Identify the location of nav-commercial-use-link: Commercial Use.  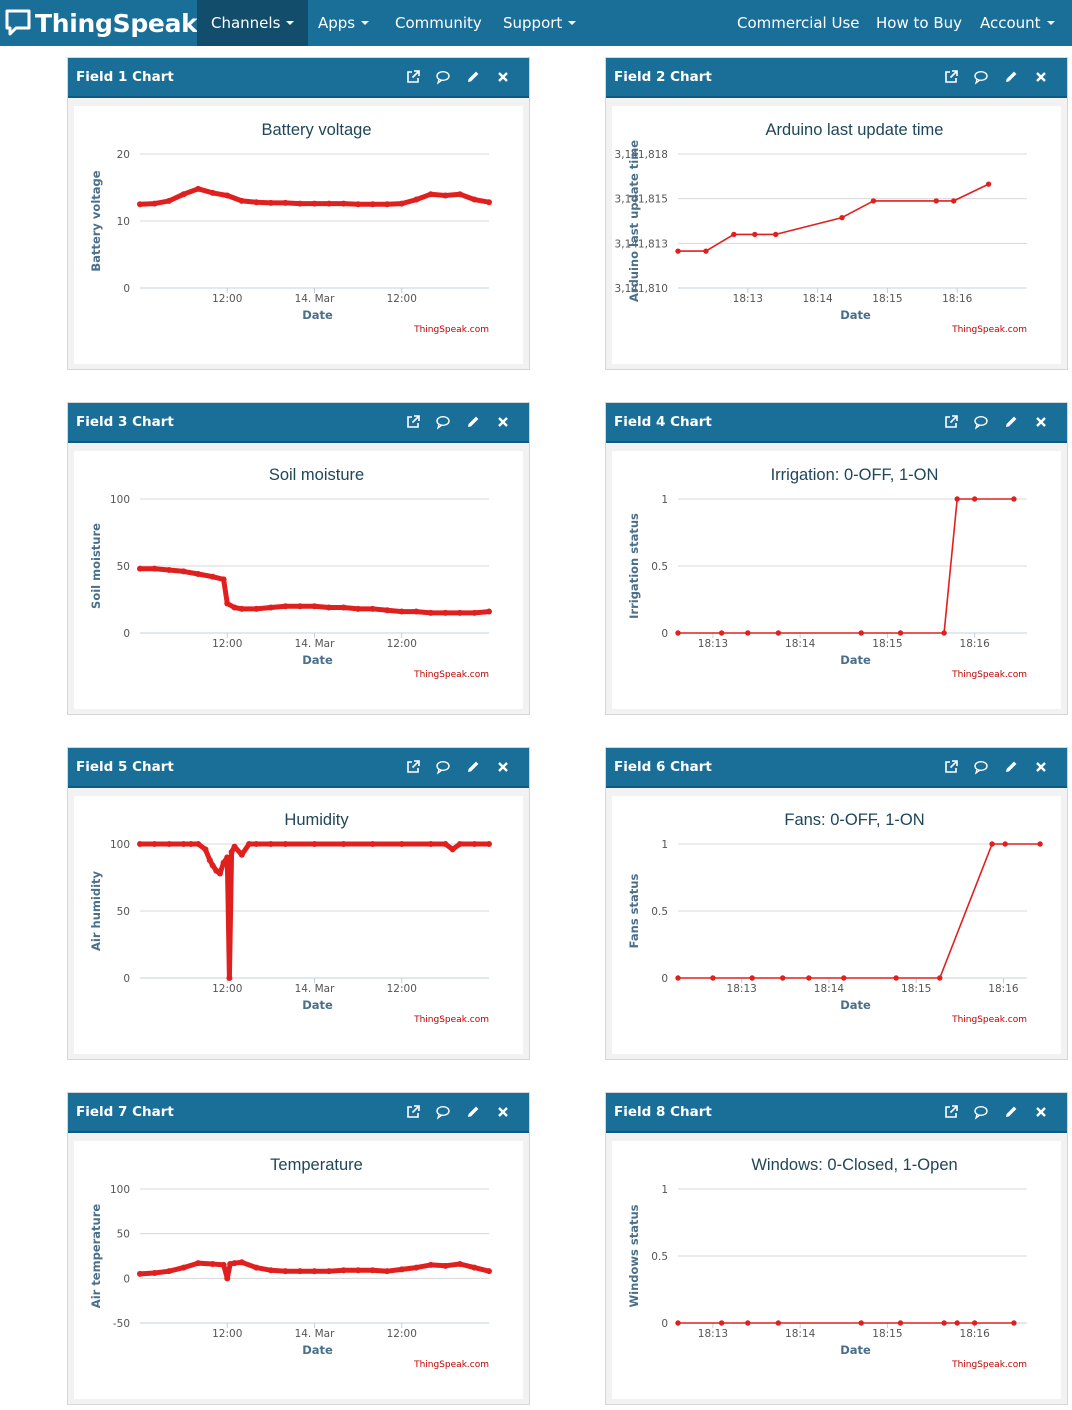
(798, 23).